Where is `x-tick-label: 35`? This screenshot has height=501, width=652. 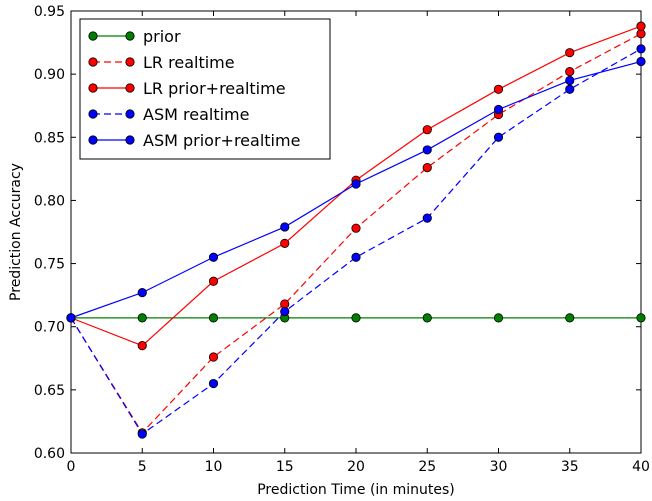 x-tick-label: 35 is located at coordinates (570, 467).